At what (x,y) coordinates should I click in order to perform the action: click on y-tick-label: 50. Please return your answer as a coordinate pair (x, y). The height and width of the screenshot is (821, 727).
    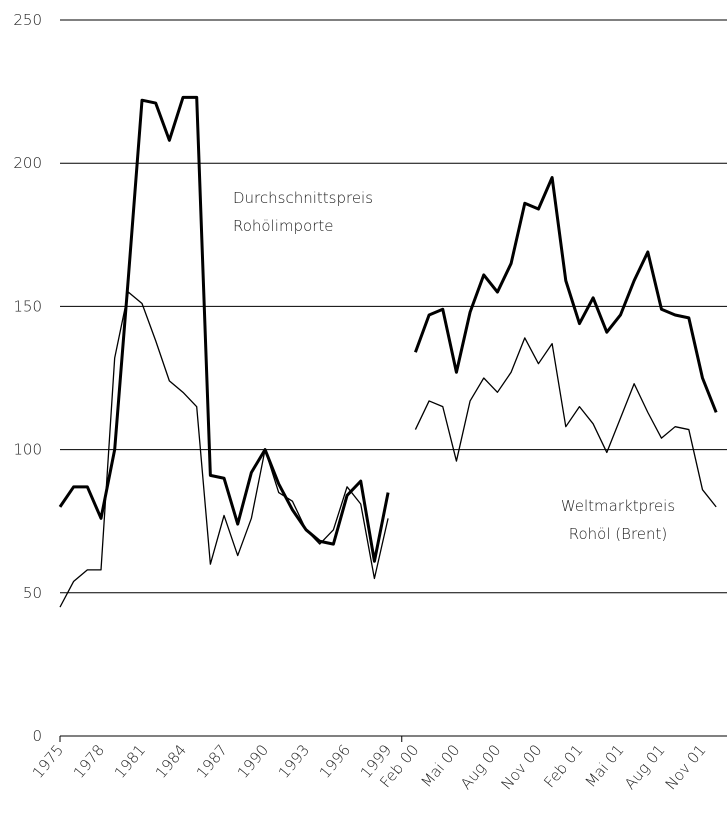
    Looking at the image, I should click on (32, 593).